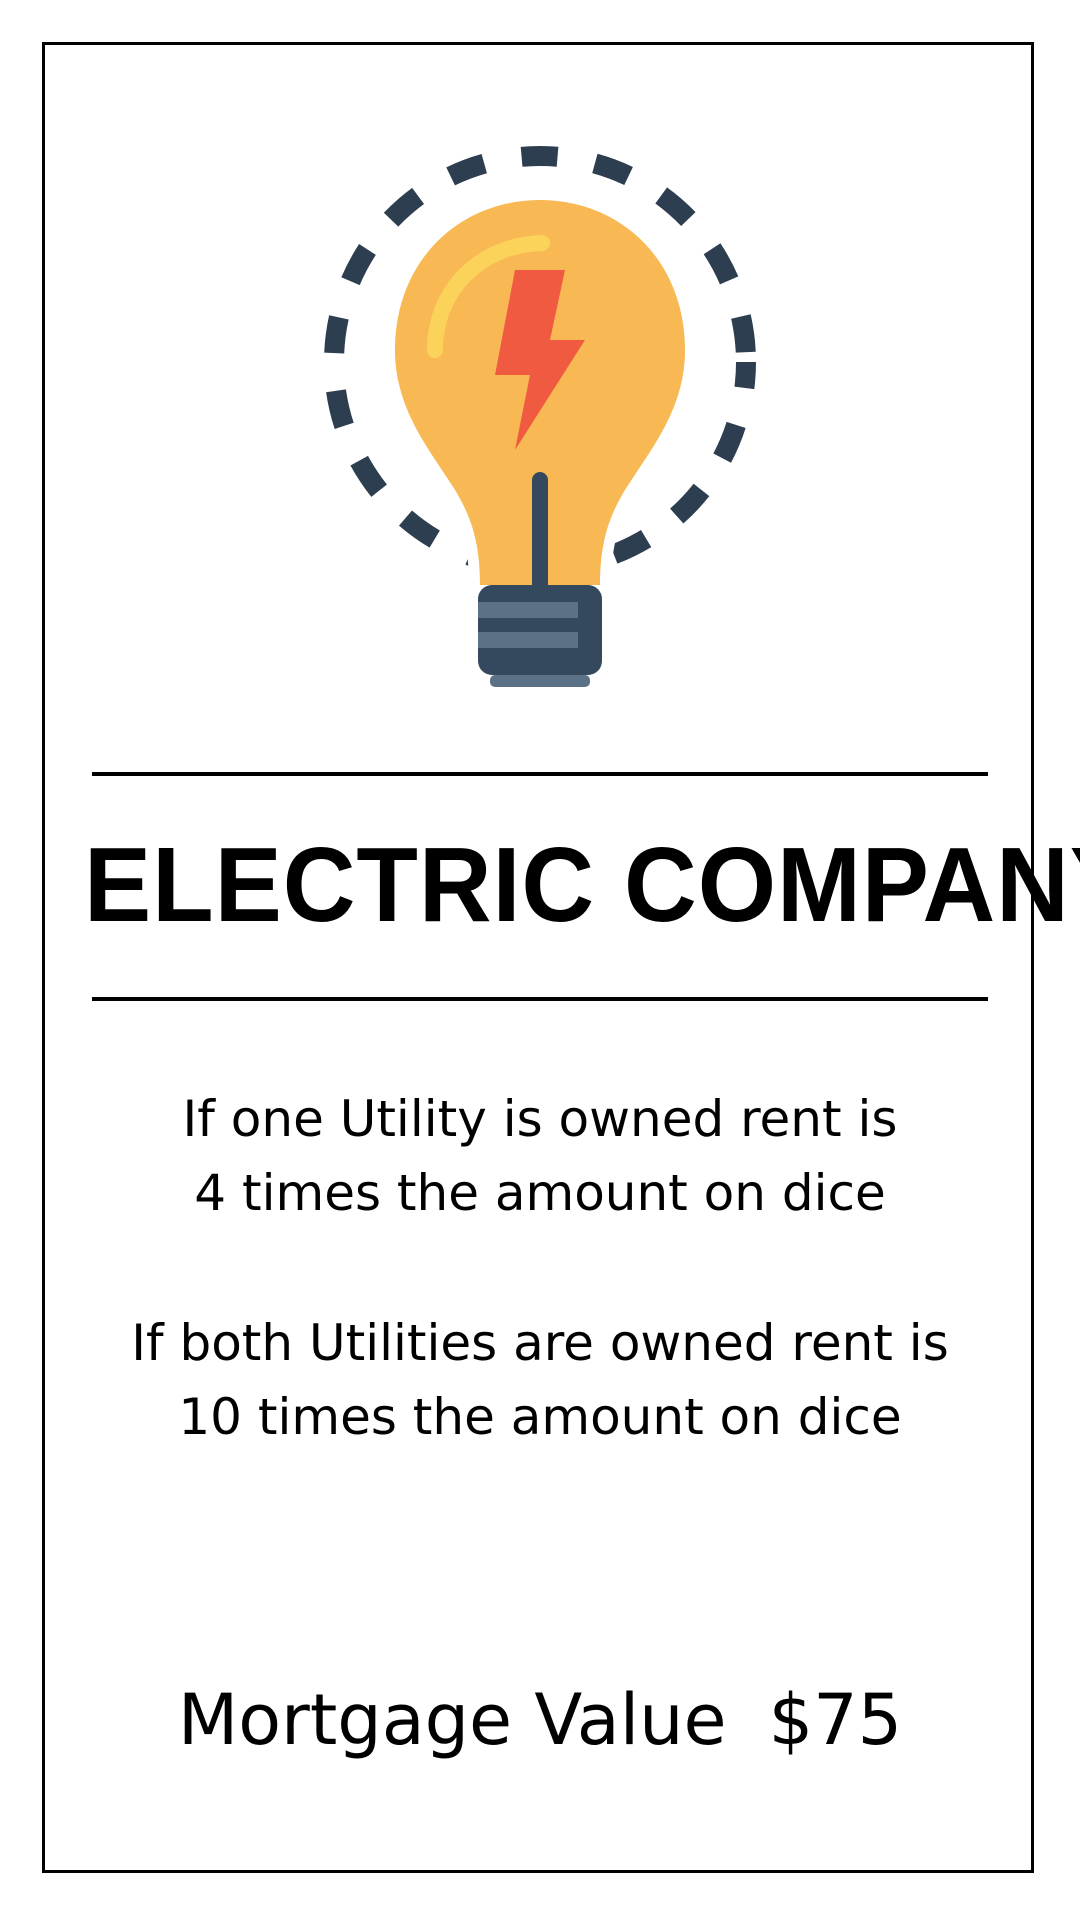  Describe the element at coordinates (540, 1343) in the screenshot. I see `rent-rule-line-3: If both Utilities are owned rent is` at that location.